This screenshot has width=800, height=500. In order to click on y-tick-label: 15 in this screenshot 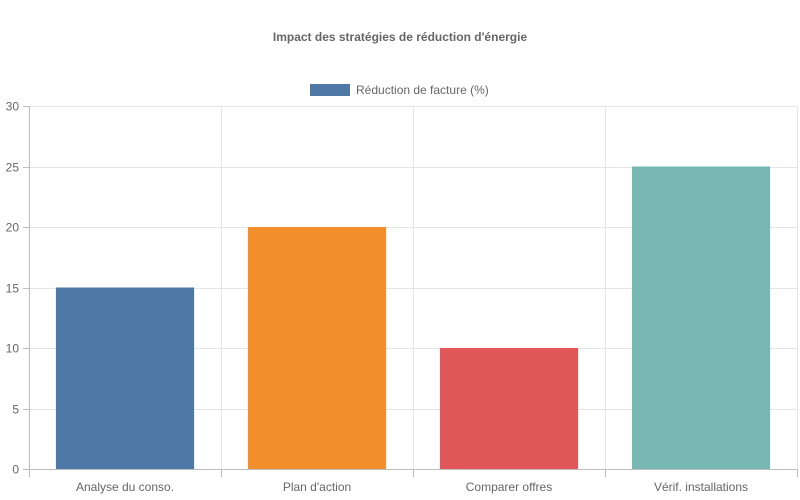, I will do `click(13, 289)`.